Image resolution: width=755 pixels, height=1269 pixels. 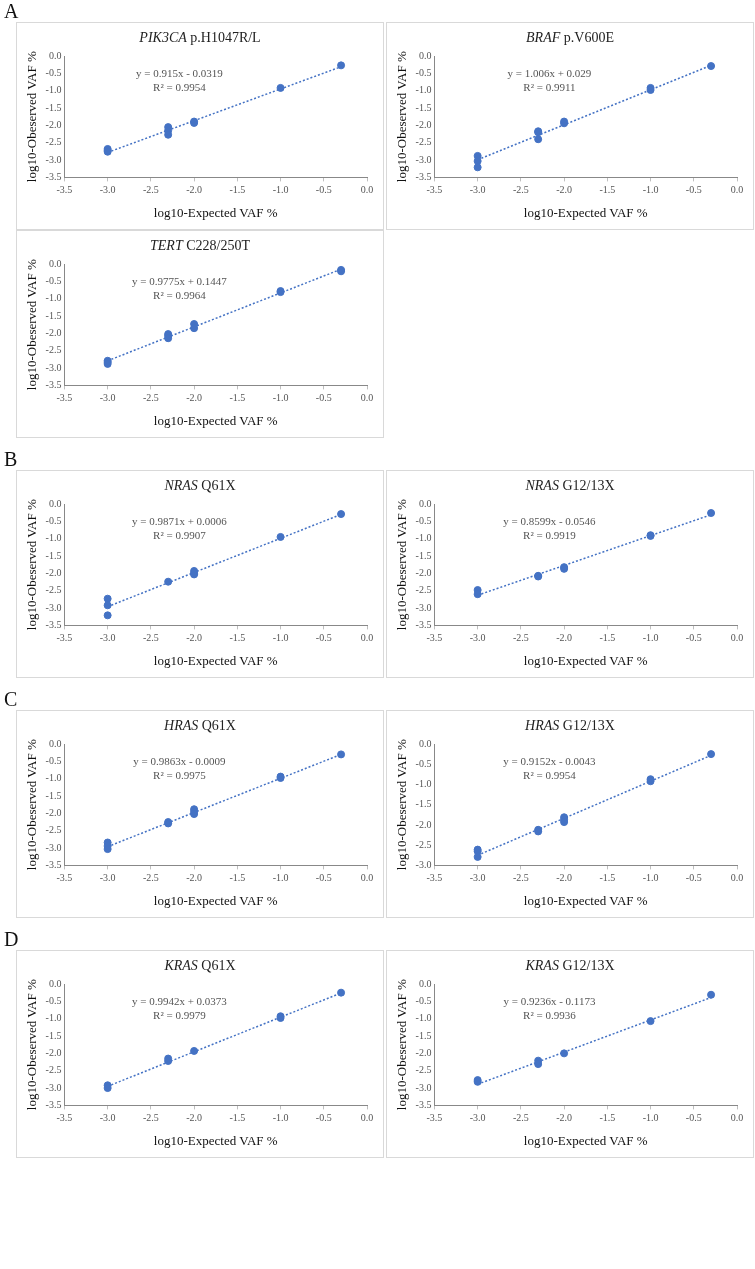 What do you see at coordinates (179, 281) in the screenshot?
I see `annotation: y = 0.9775x + 0.1447` at bounding box center [179, 281].